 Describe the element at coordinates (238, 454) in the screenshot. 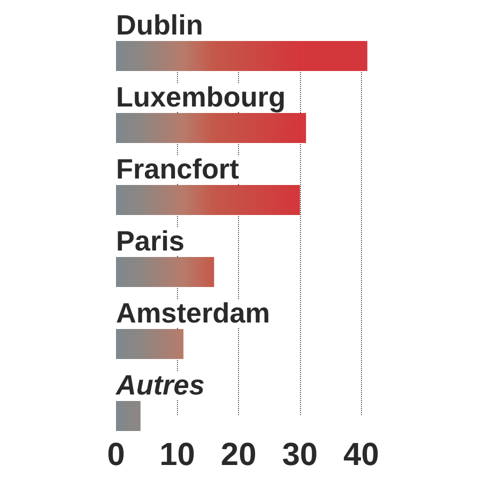

I see `x-tick-label: 20` at that location.